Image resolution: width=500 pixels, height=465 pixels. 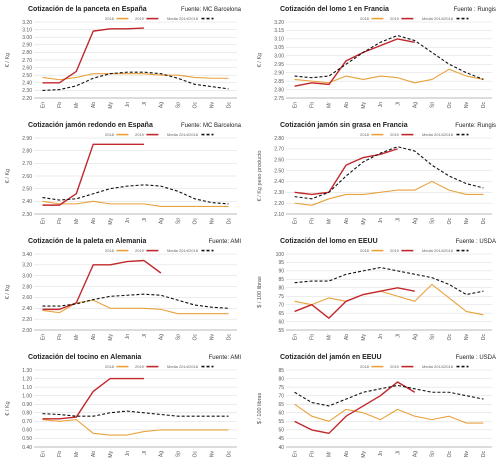 I want to click on y-tick-label: 45, so click(x=281, y=439).